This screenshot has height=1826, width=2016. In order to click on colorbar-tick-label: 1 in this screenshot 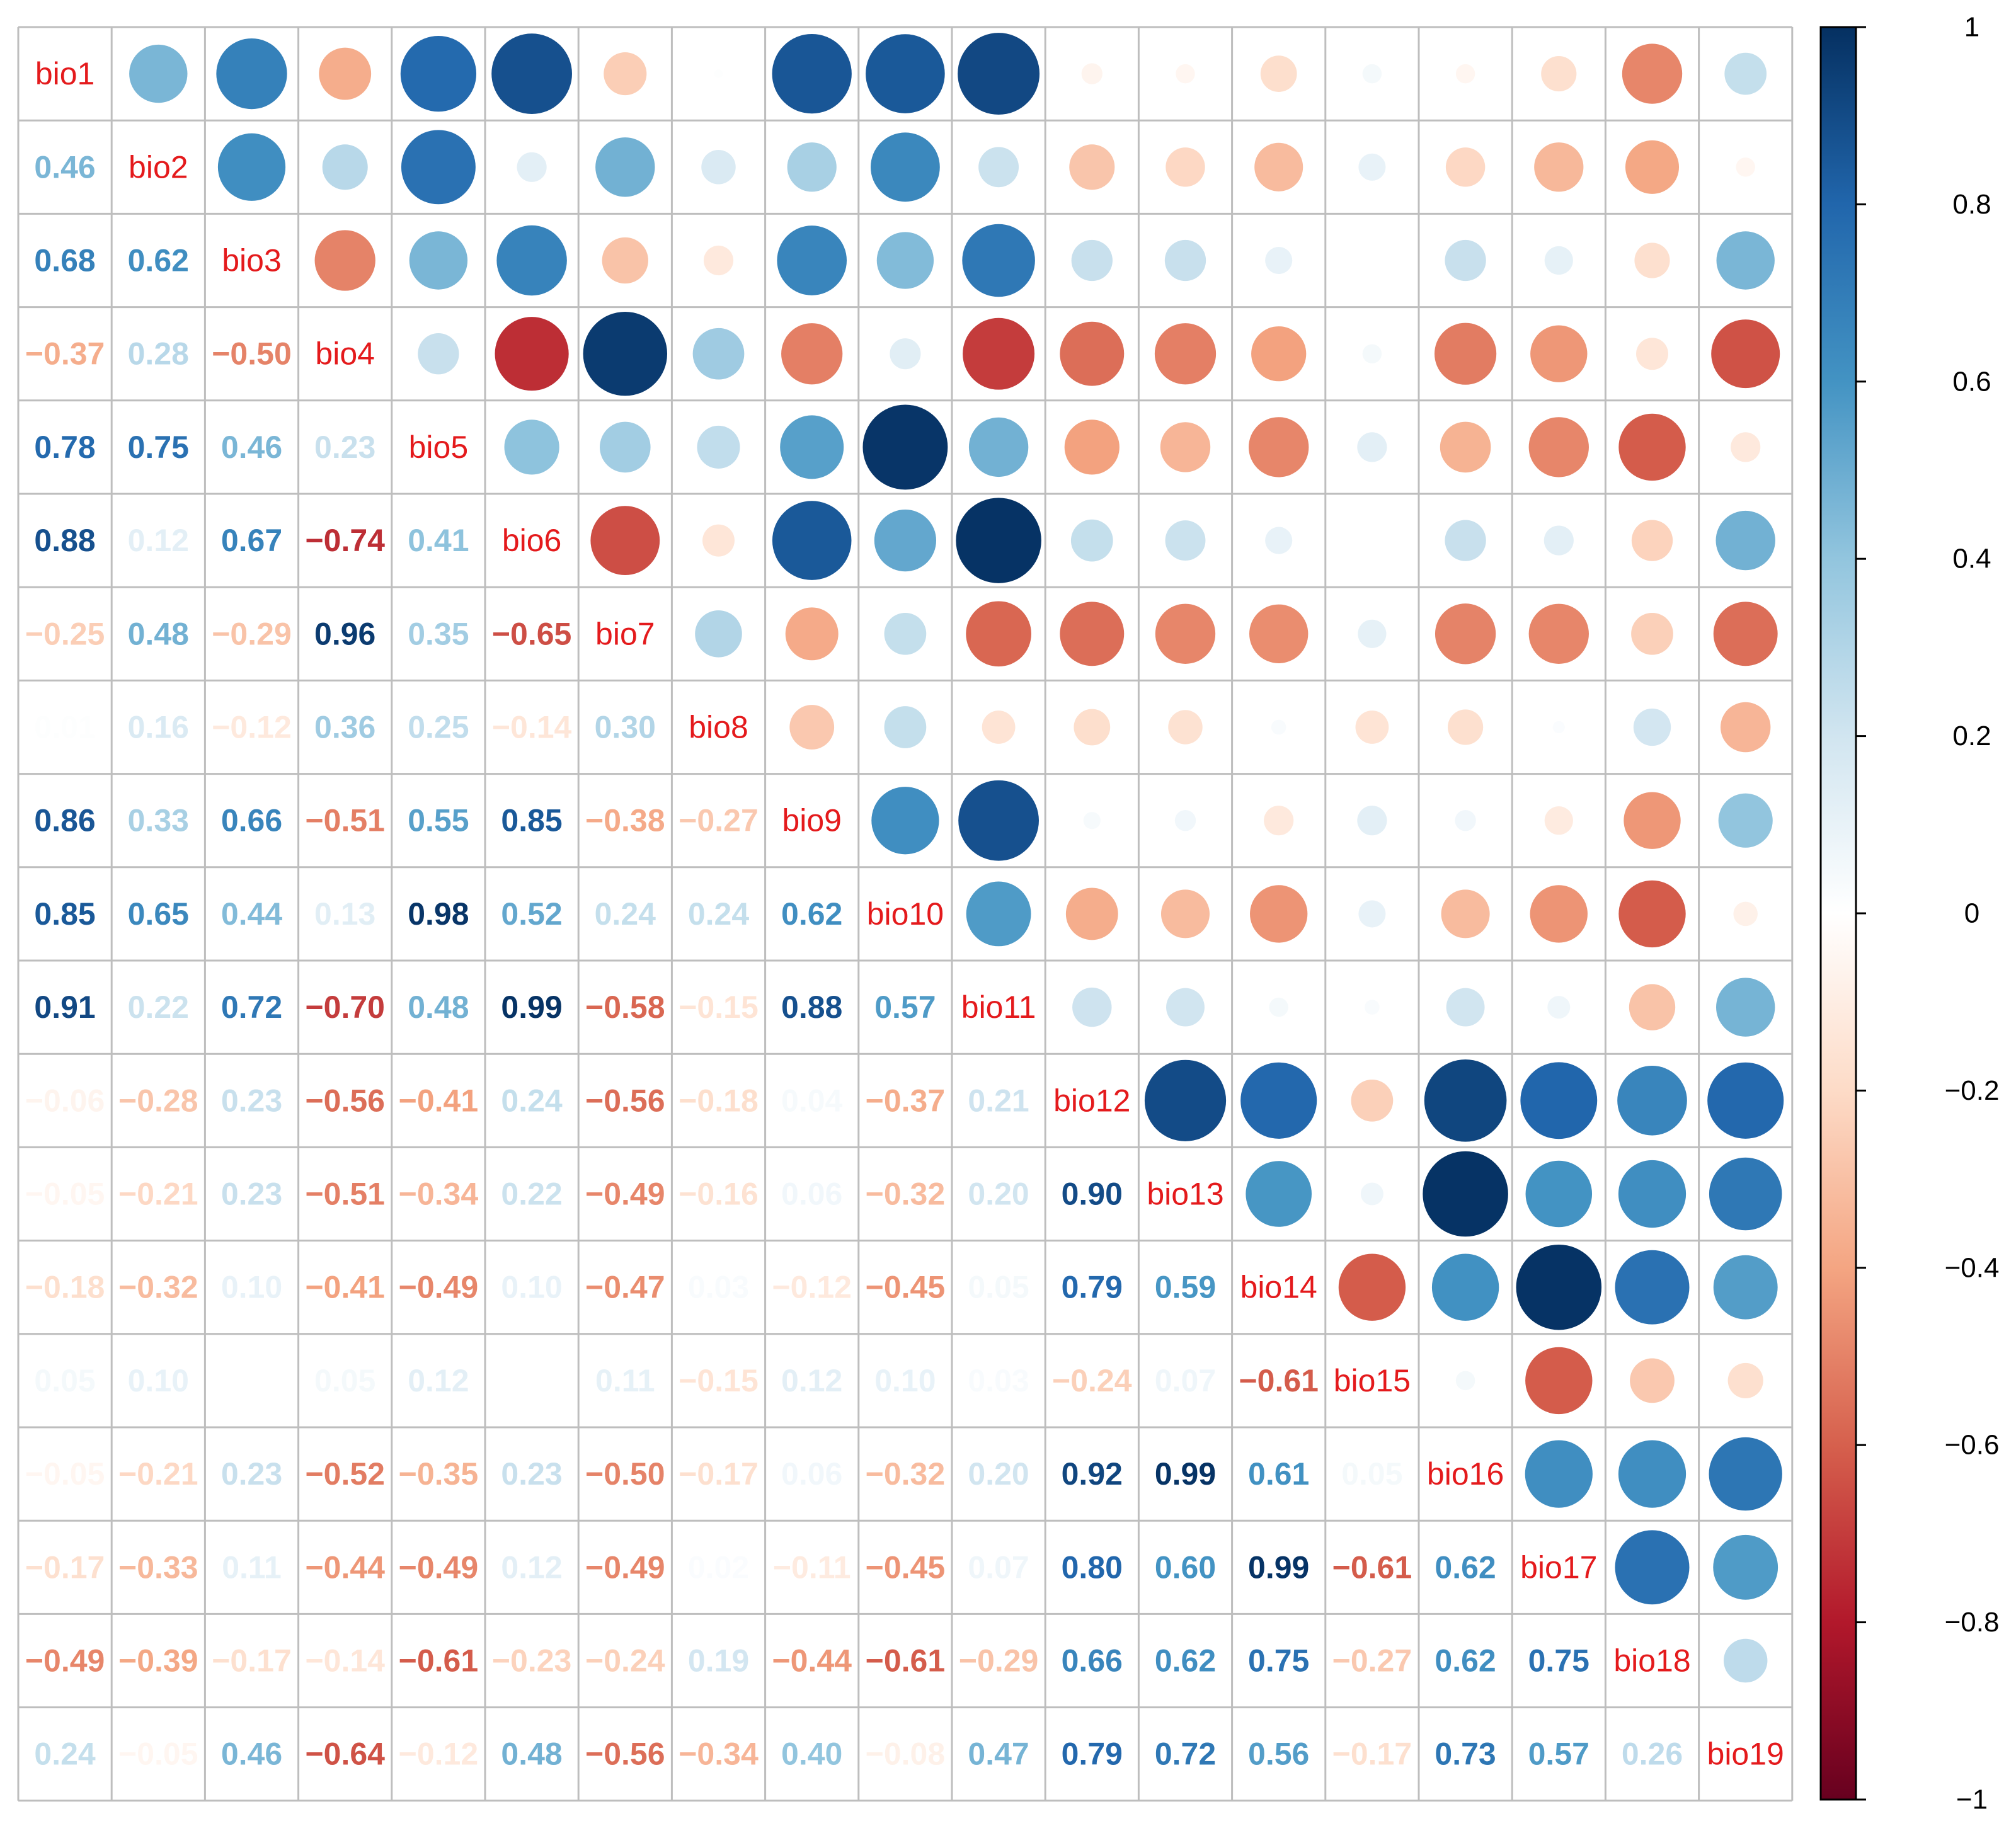, I will do `click(1971, 27)`.